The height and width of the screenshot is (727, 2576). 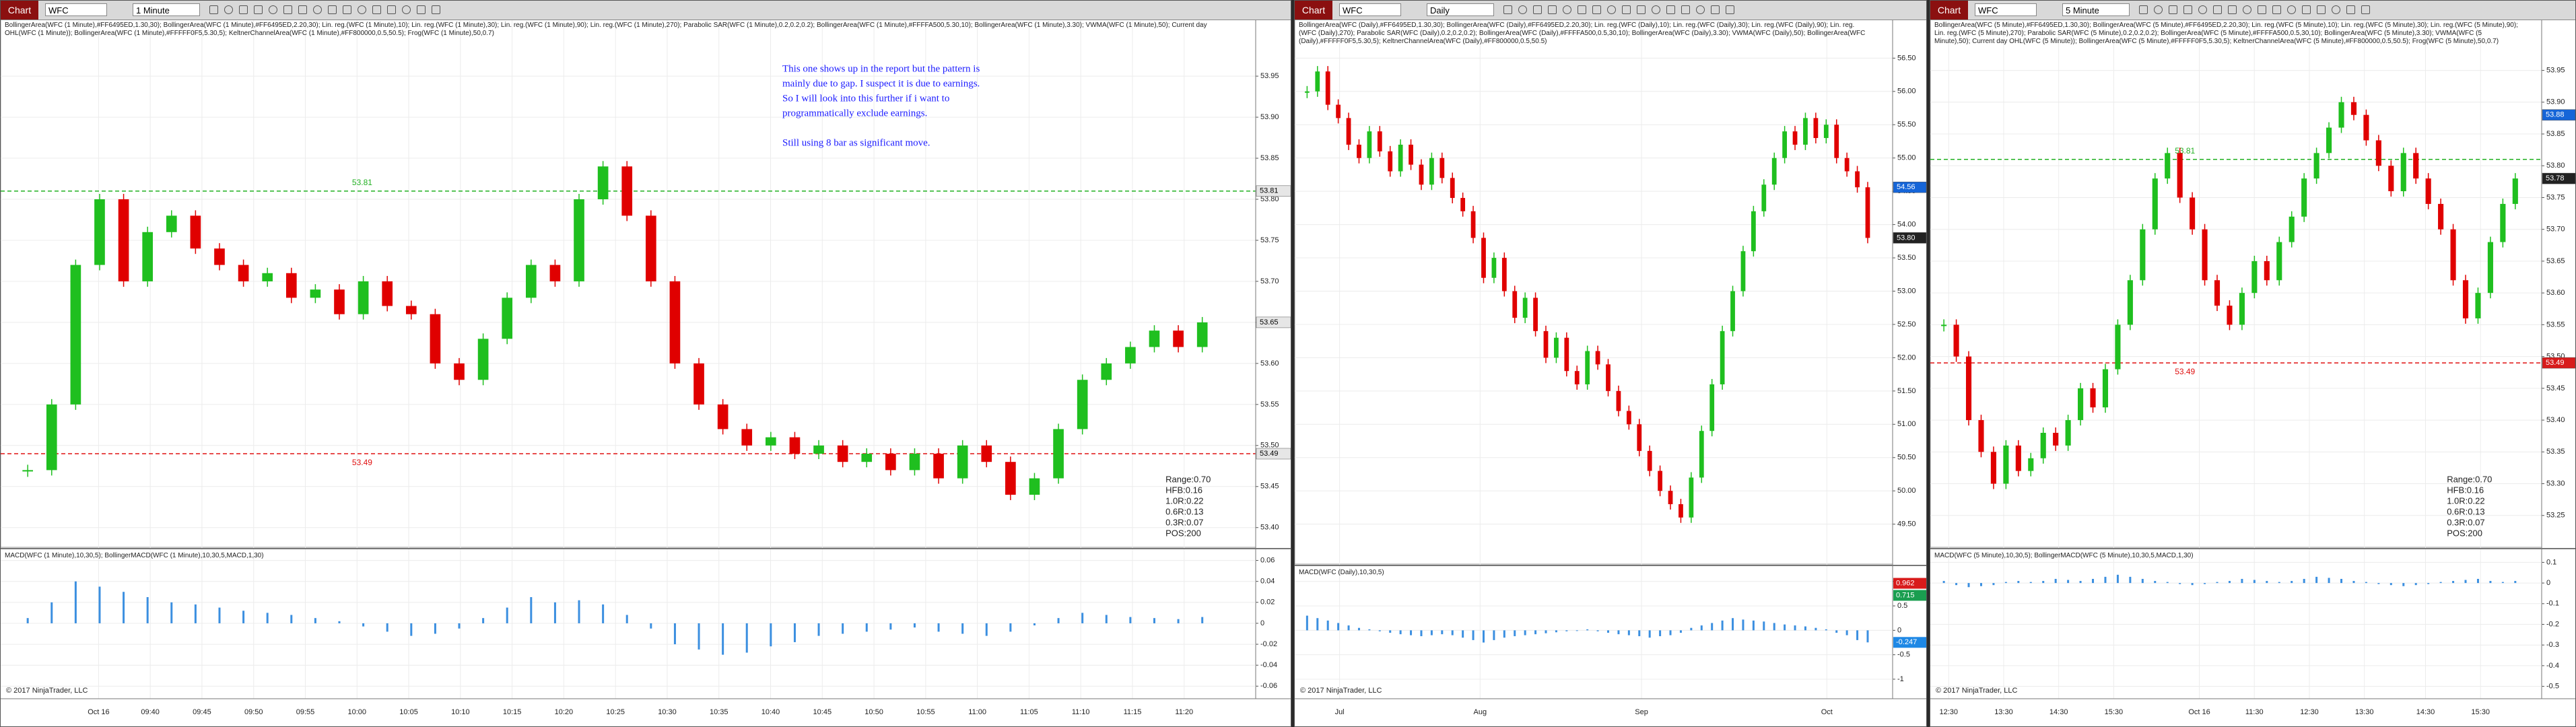 I want to click on price-marker-label: 53.78, so click(x=2555, y=178).